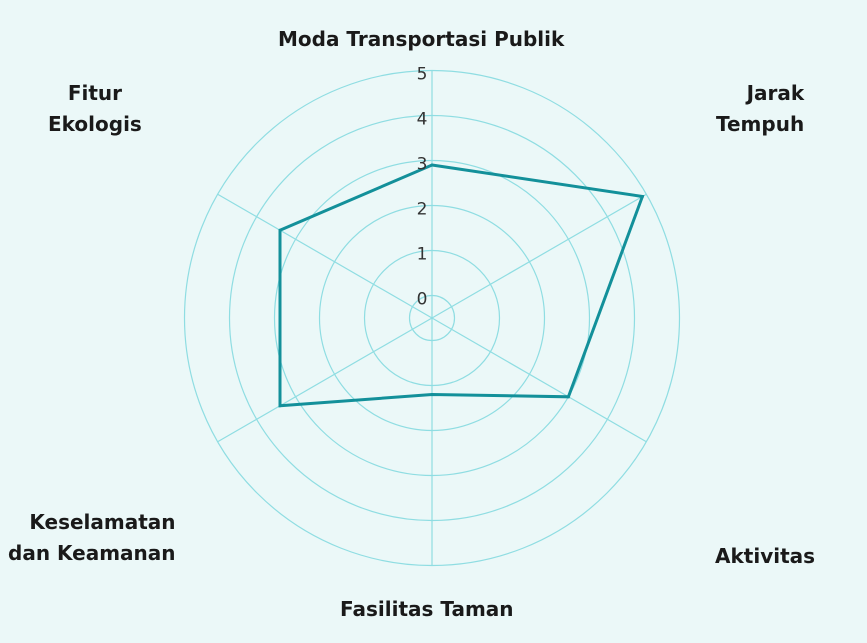 The image size is (867, 643). What do you see at coordinates (422, 300) in the screenshot?
I see `tick-label: 0` at bounding box center [422, 300].